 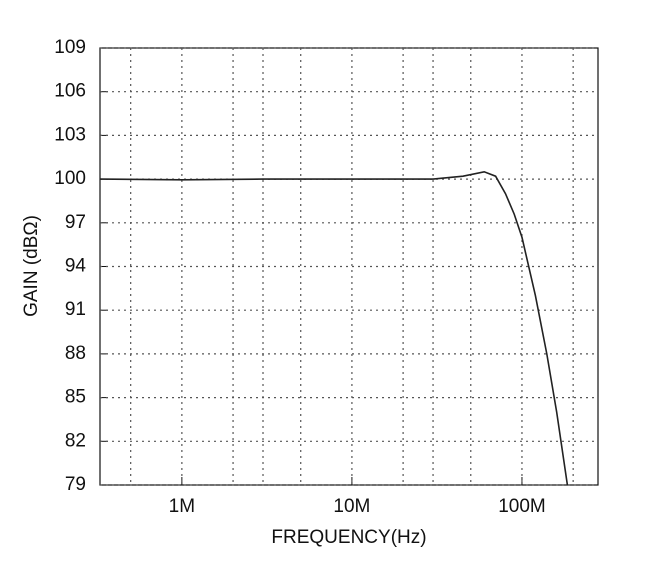 What do you see at coordinates (75, 440) in the screenshot?
I see `y-tick-label: 82` at bounding box center [75, 440].